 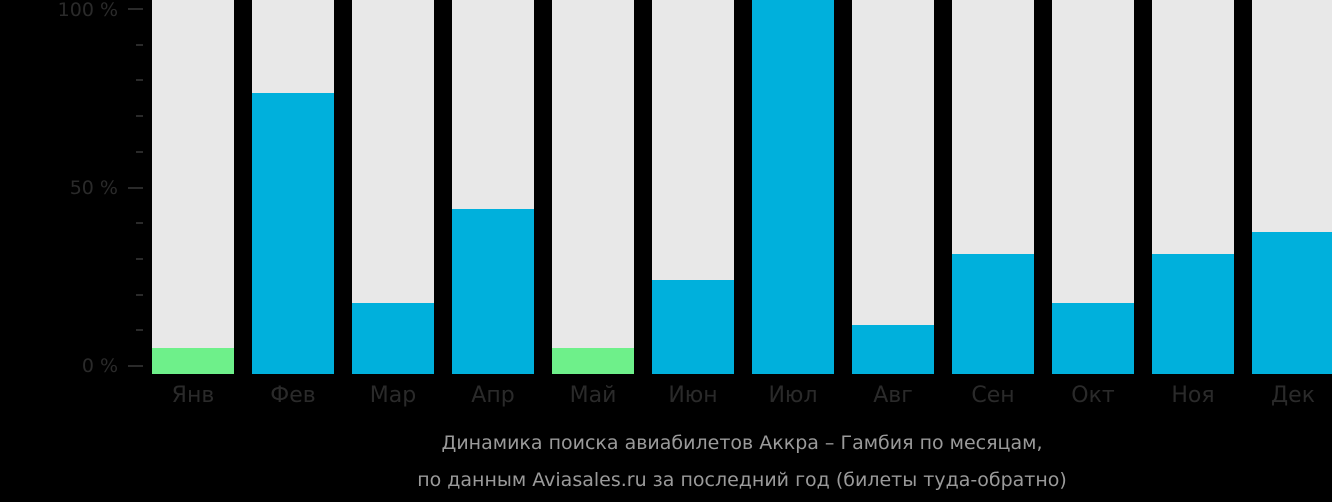 What do you see at coordinates (1193, 395) in the screenshot?
I see `x-axis-label: Ноя` at bounding box center [1193, 395].